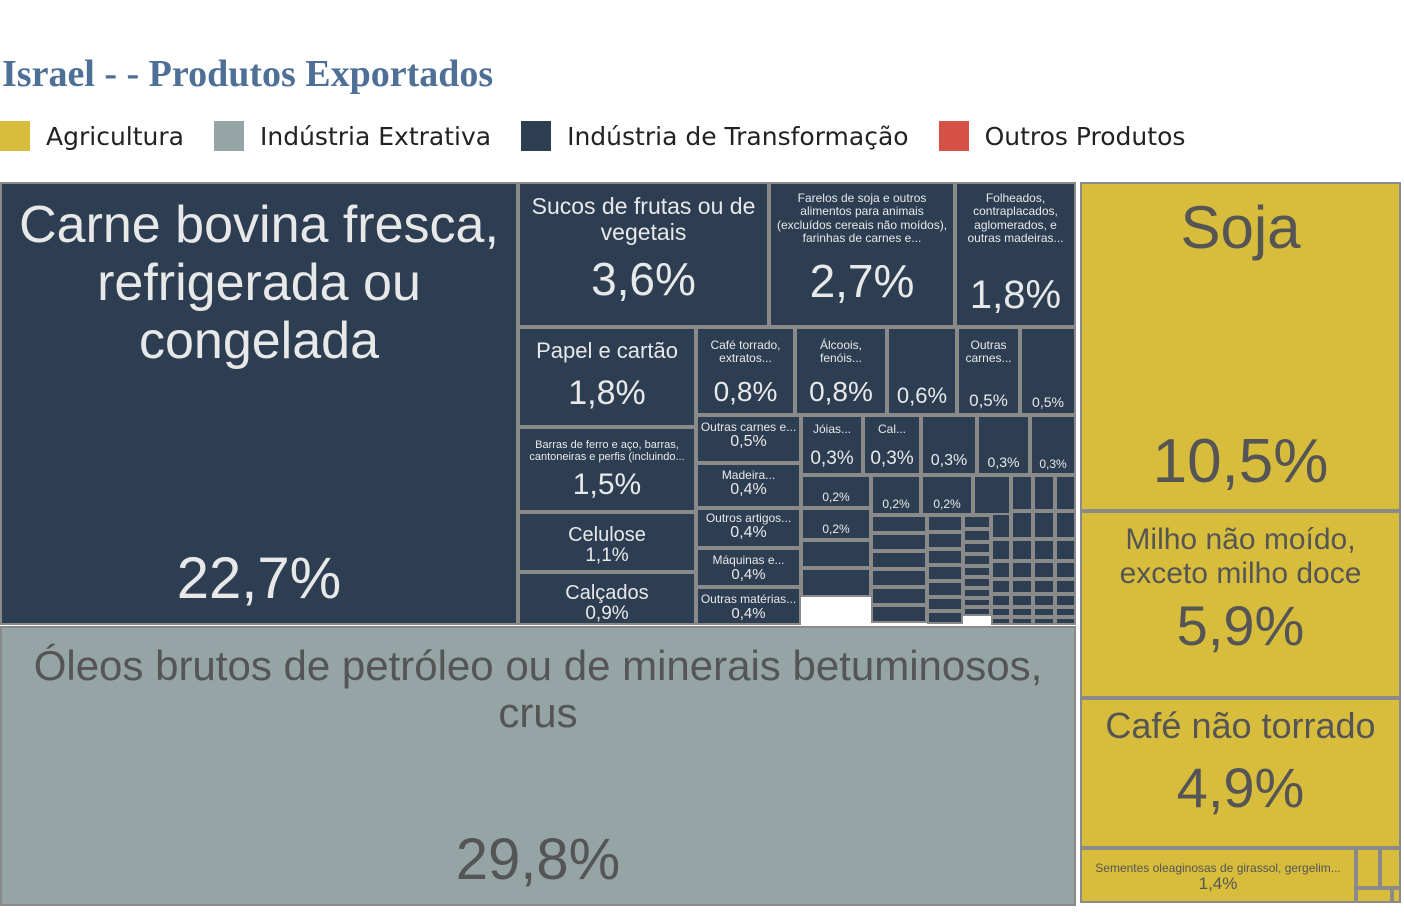 This screenshot has width=1404, height=920. I want to click on treemap-tile: Outros artigos... 0,4%, so click(748, 528).